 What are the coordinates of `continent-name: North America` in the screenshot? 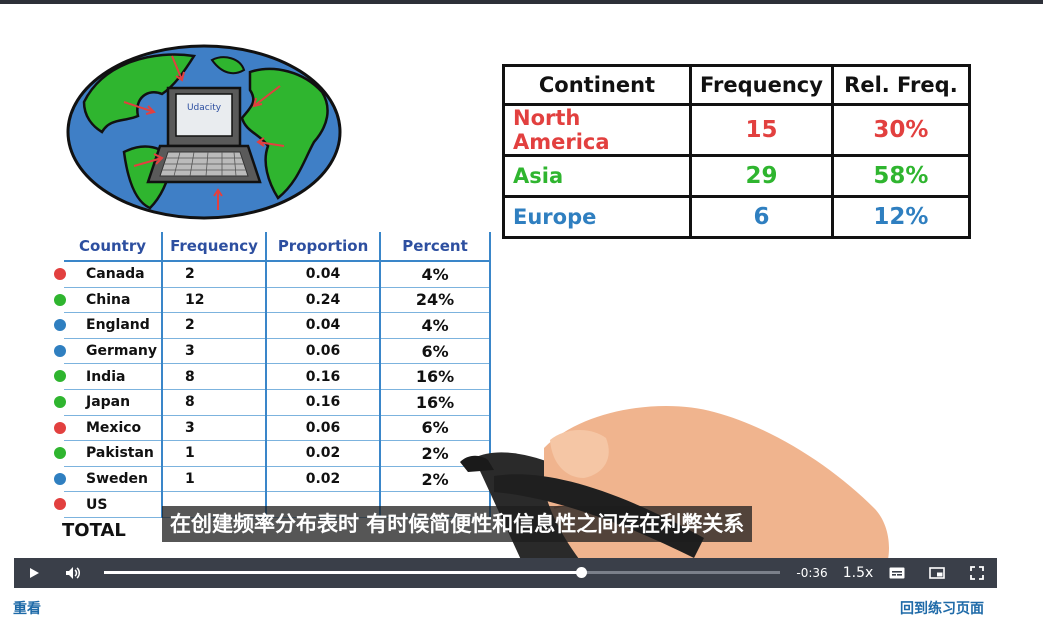 It's located at (597, 130).